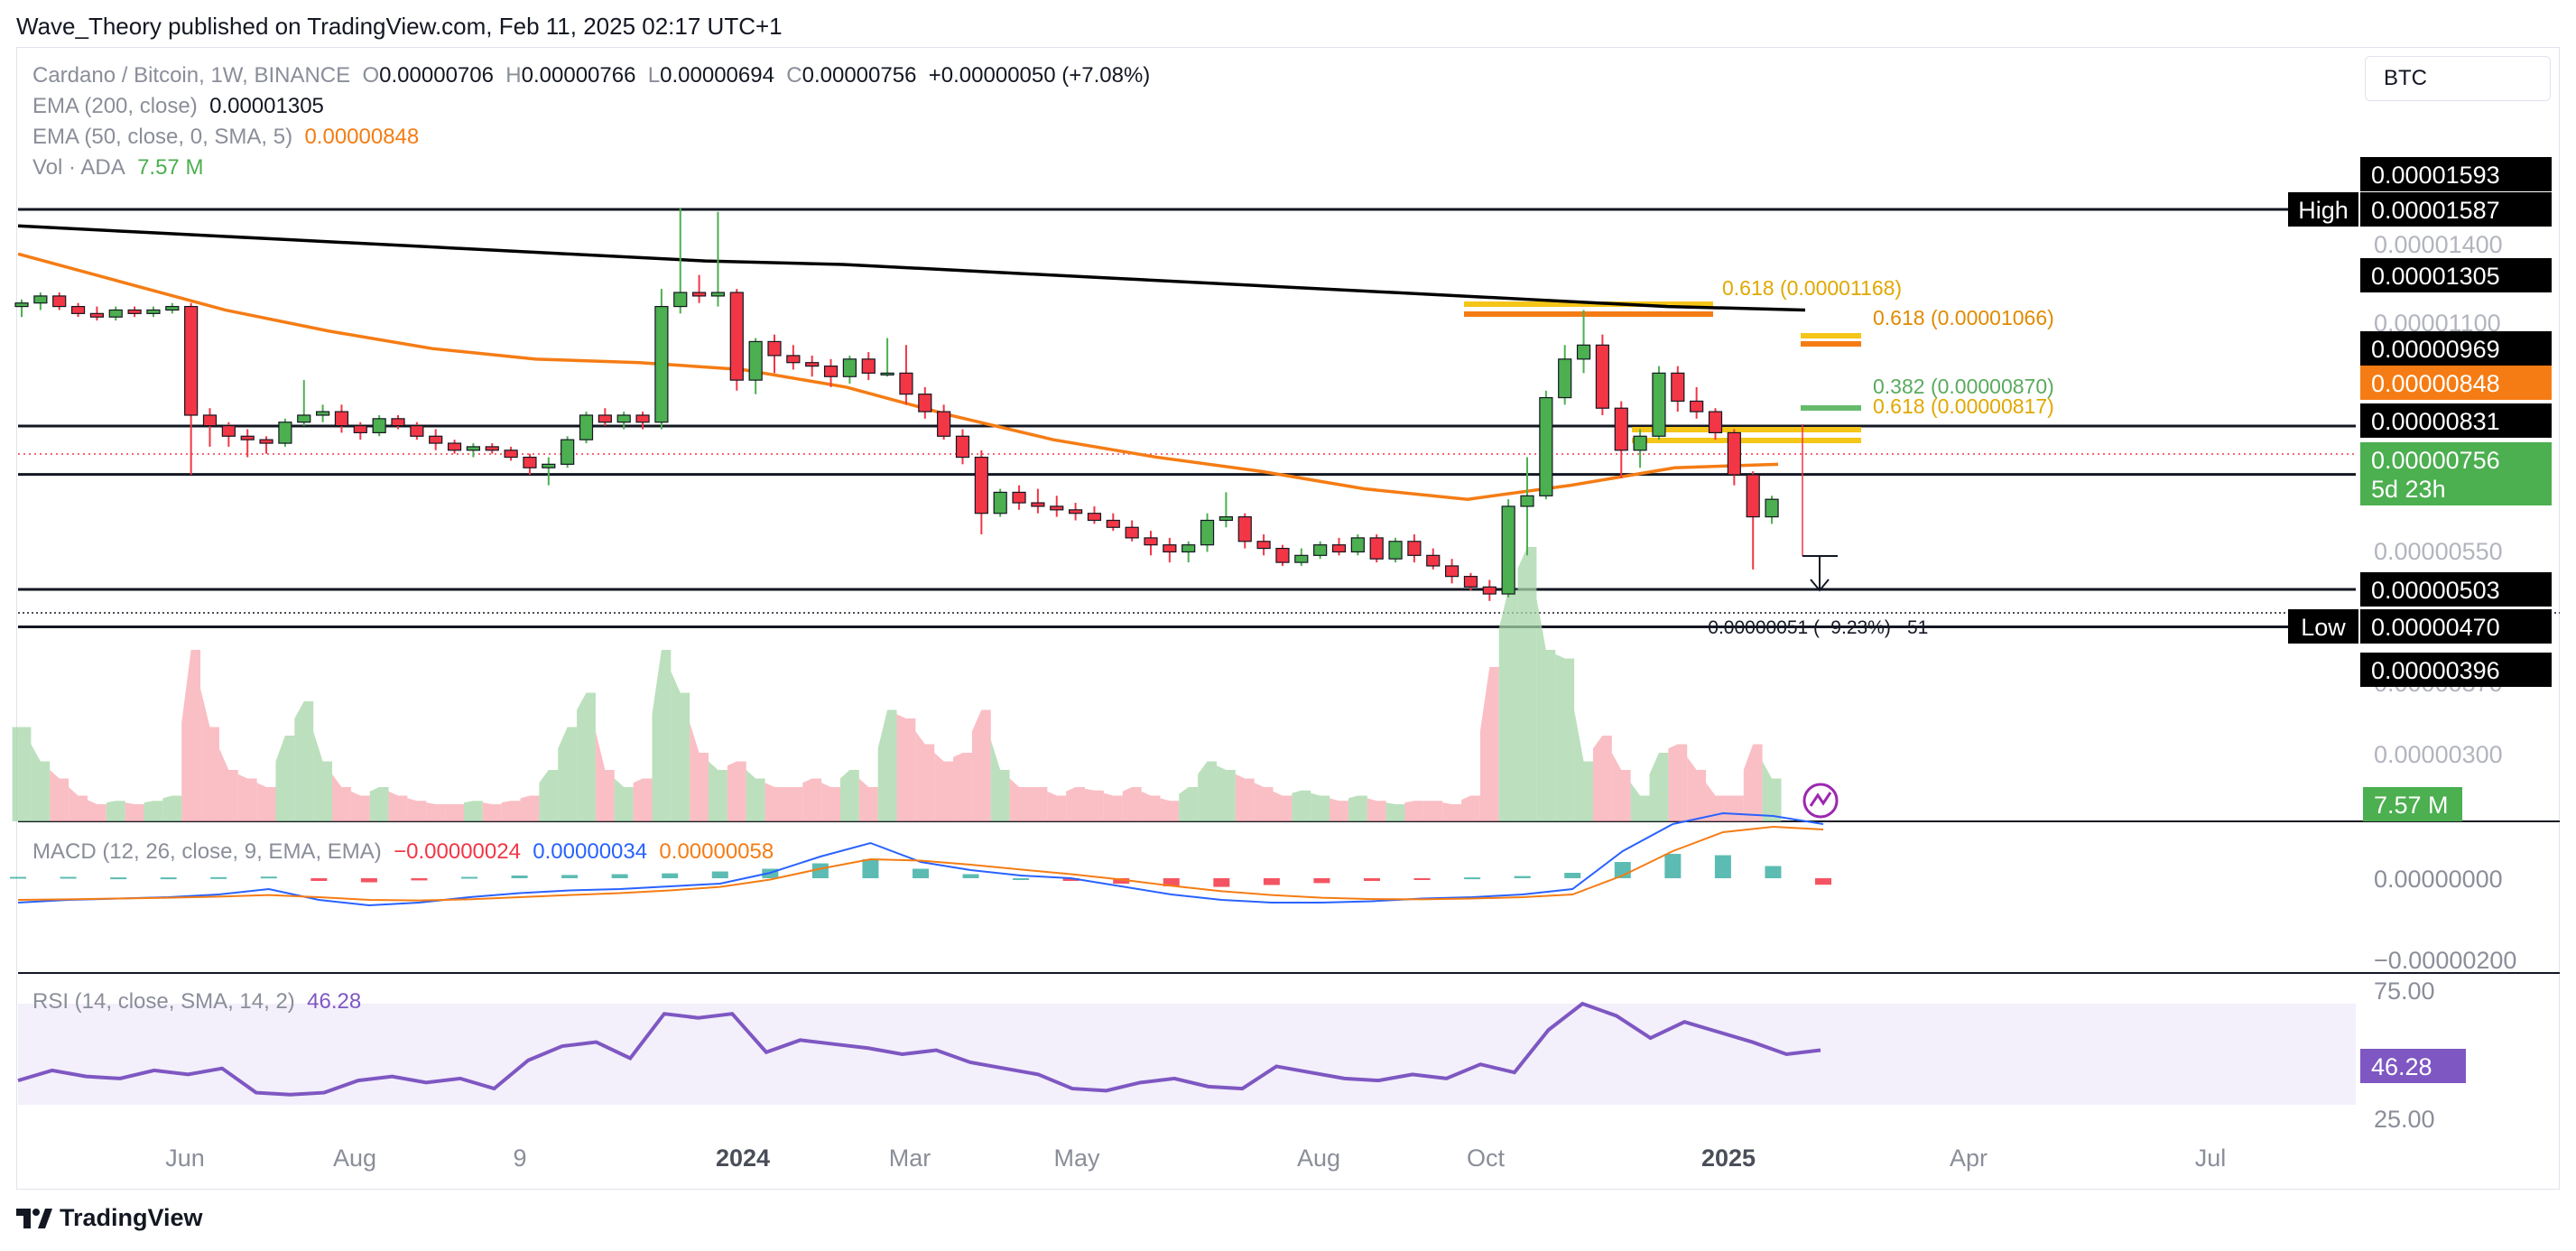 This screenshot has width=2576, height=1251. What do you see at coordinates (2436, 276) in the screenshot?
I see `price-label-2: 0.00001305` at bounding box center [2436, 276].